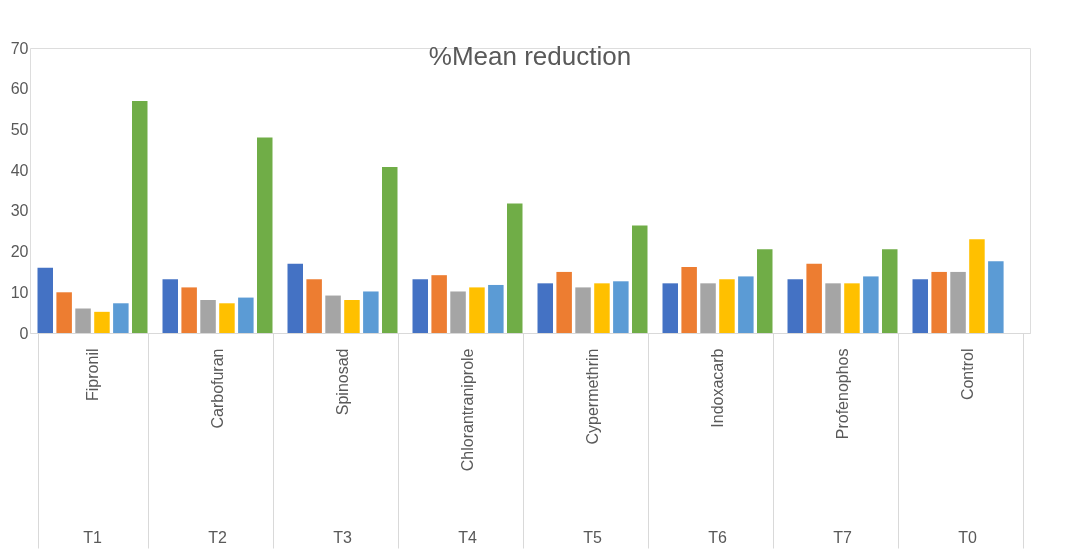 The image size is (1071, 557). What do you see at coordinates (92, 374) in the screenshot?
I see `x-tick-label: Fipronil` at bounding box center [92, 374].